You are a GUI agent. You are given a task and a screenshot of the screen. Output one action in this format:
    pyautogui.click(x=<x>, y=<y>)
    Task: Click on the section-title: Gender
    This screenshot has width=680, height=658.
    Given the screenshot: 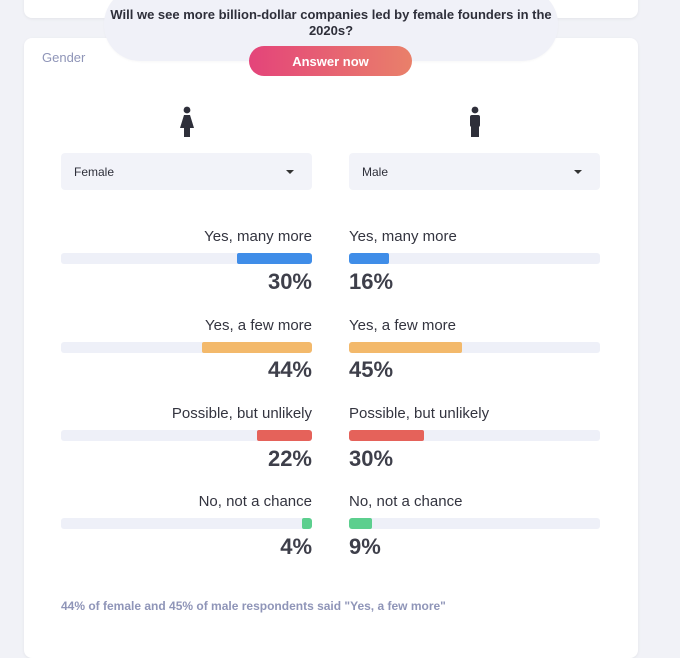 What is the action you would take?
    pyautogui.click(x=64, y=57)
    